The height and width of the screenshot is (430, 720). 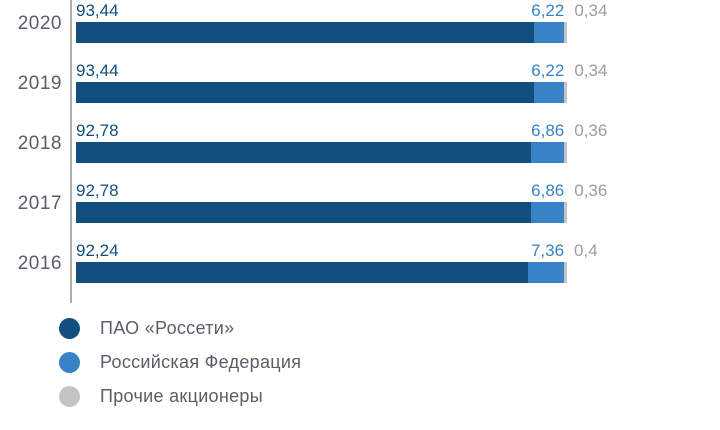 What do you see at coordinates (69, 396) in the screenshot?
I see `legend-dot-other-icon` at bounding box center [69, 396].